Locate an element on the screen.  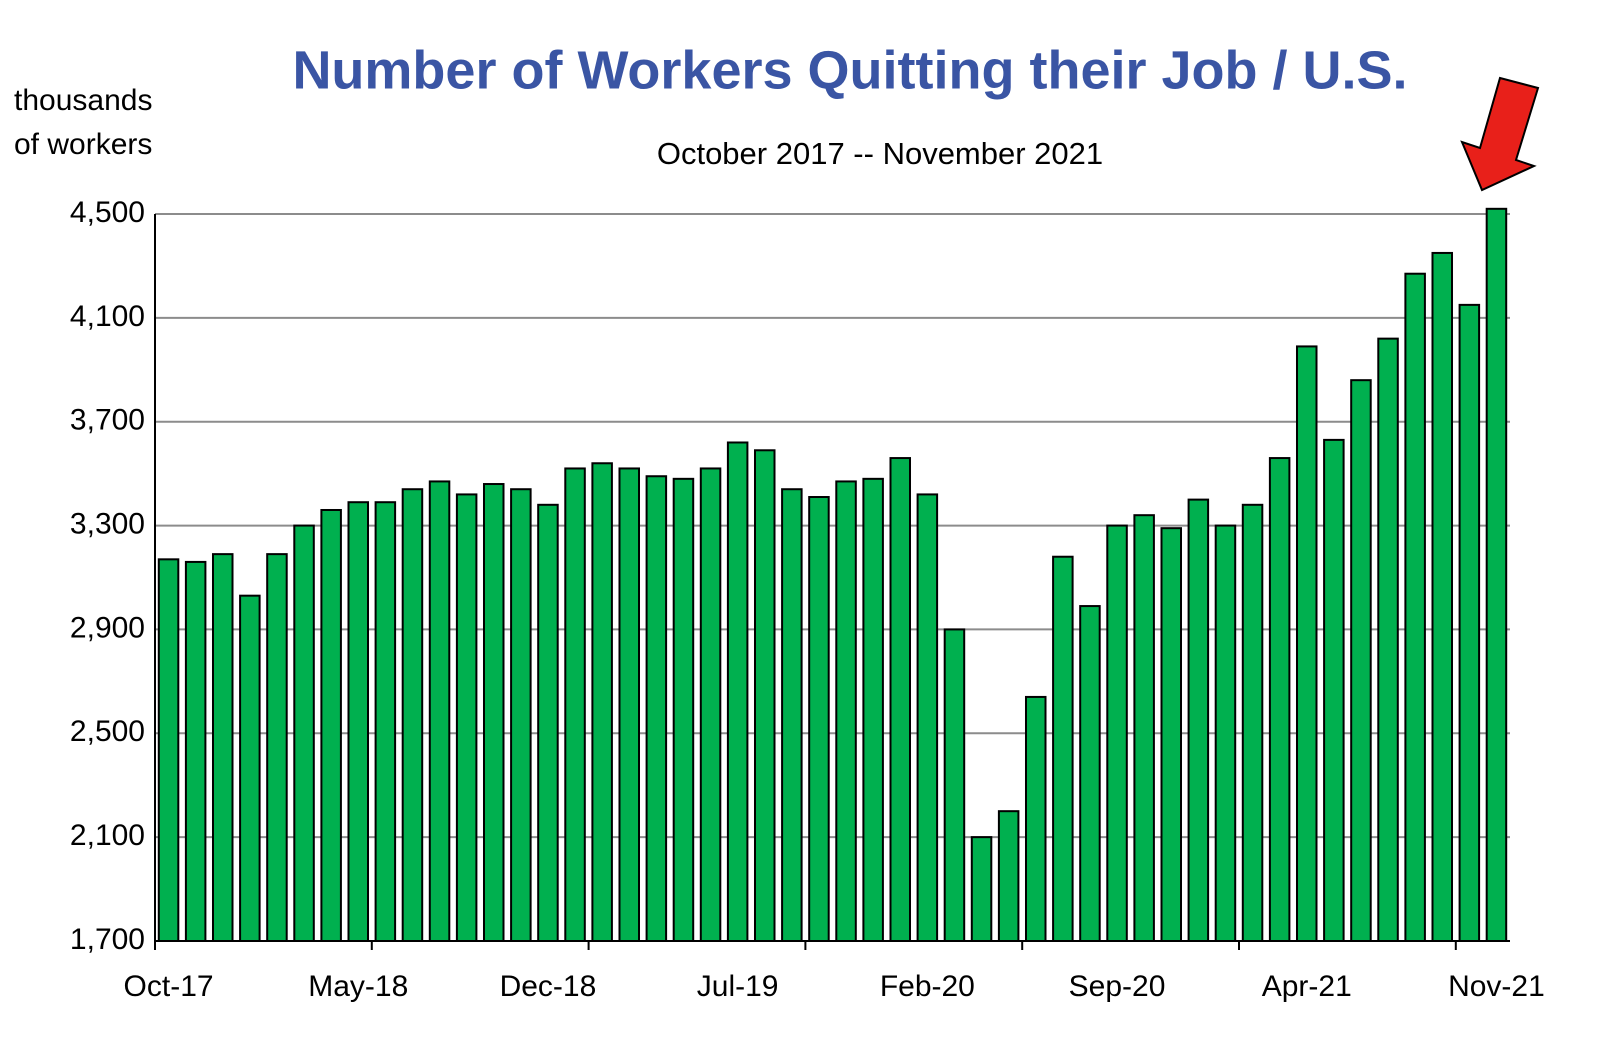
x-tick-label: Sep-20 is located at coordinates (1117, 986).